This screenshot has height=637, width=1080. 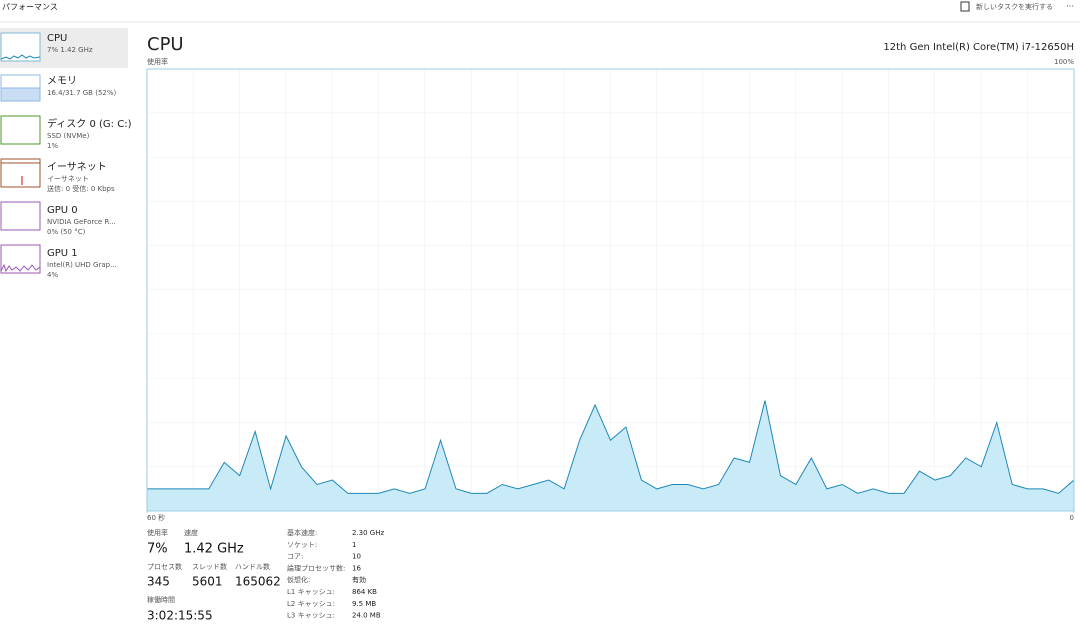 I want to click on detail-value: 10, so click(x=356, y=557).